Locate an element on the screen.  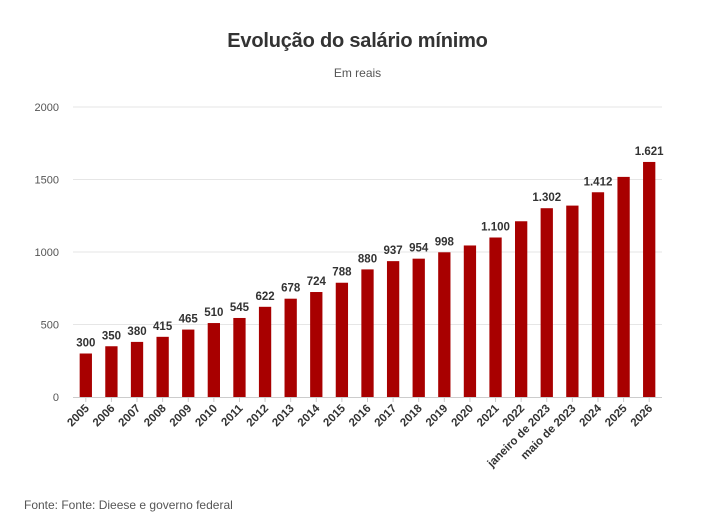
data-label: 1.621 is located at coordinates (649, 152).